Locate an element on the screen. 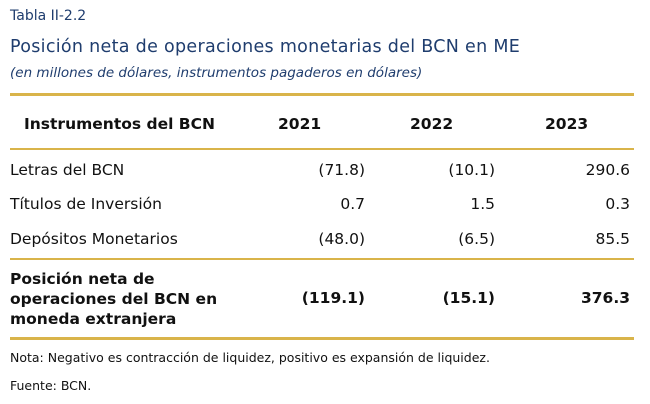 The width and height of the screenshot is (650, 404). row-value: 290.6 is located at coordinates (607, 170).